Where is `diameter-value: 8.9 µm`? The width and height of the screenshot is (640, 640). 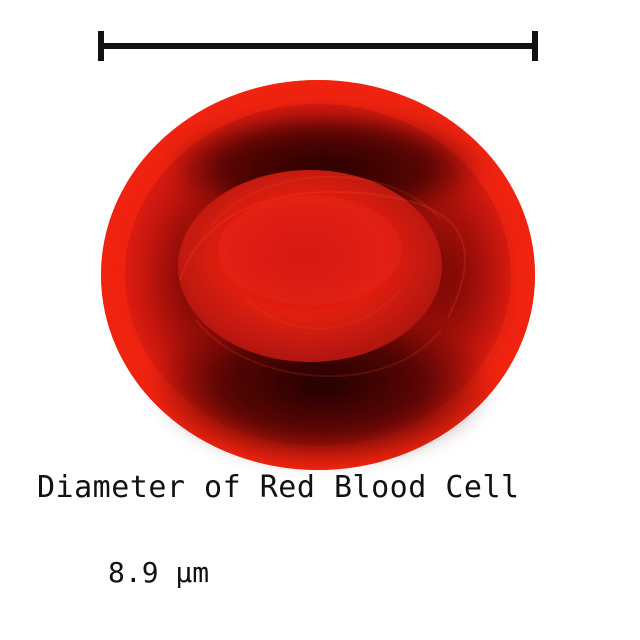 diameter-value: 8.9 µm is located at coordinates (159, 572).